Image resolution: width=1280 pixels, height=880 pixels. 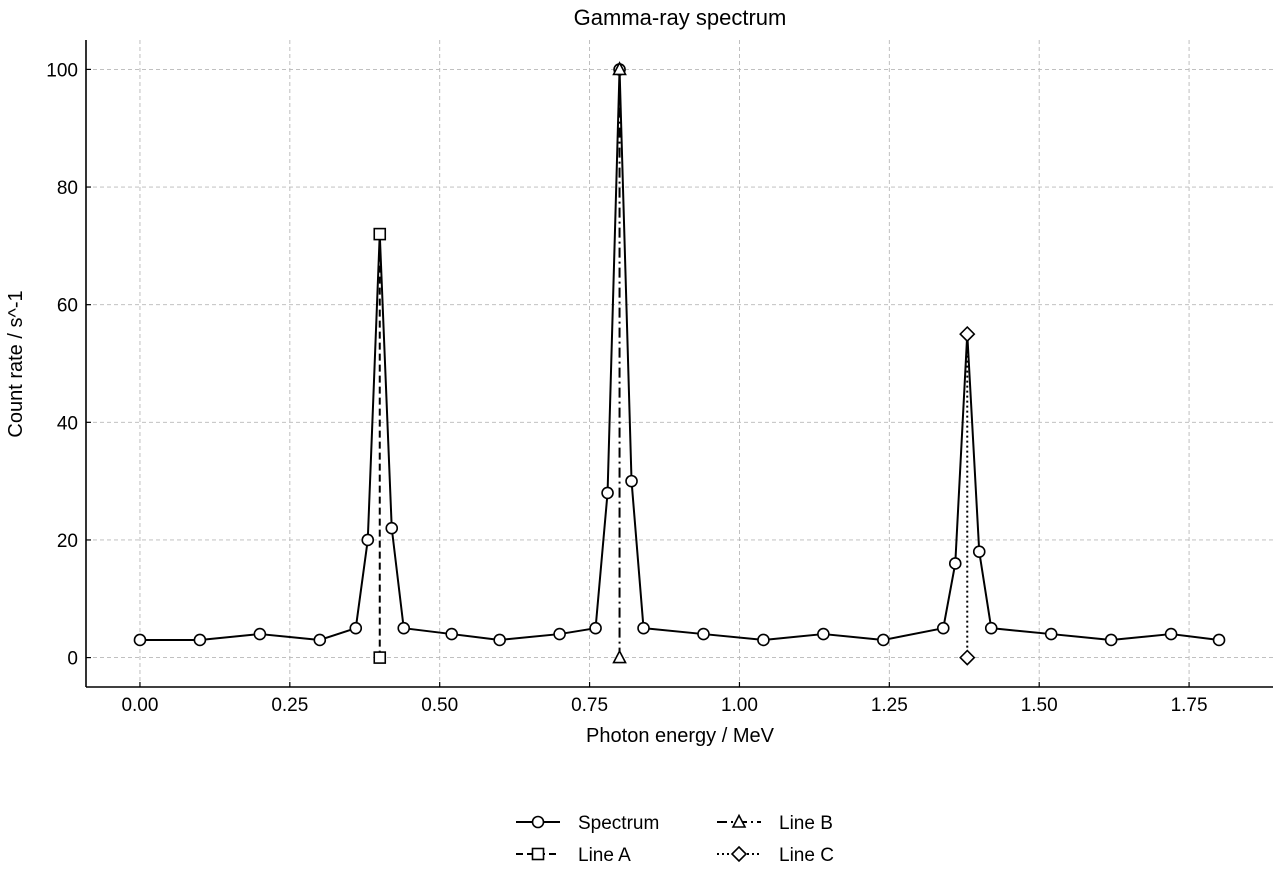 What do you see at coordinates (739, 705) in the screenshot?
I see `x-tick-label: 1.00` at bounding box center [739, 705].